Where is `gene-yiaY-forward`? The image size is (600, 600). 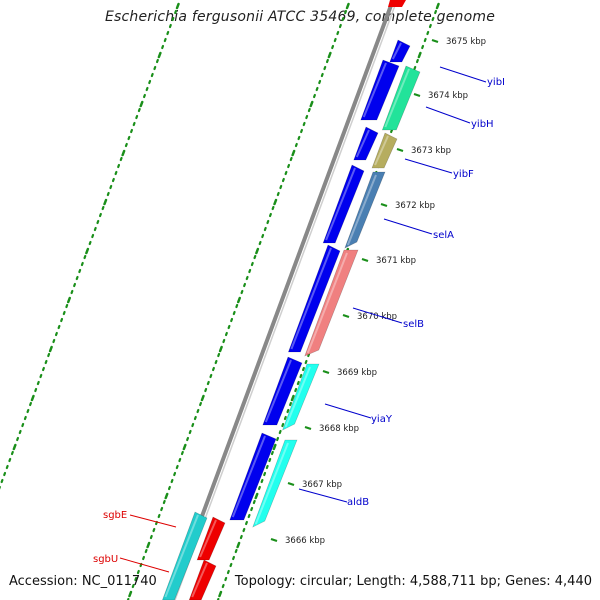
gene-yiaY-forward is located at coordinates (282, 391).